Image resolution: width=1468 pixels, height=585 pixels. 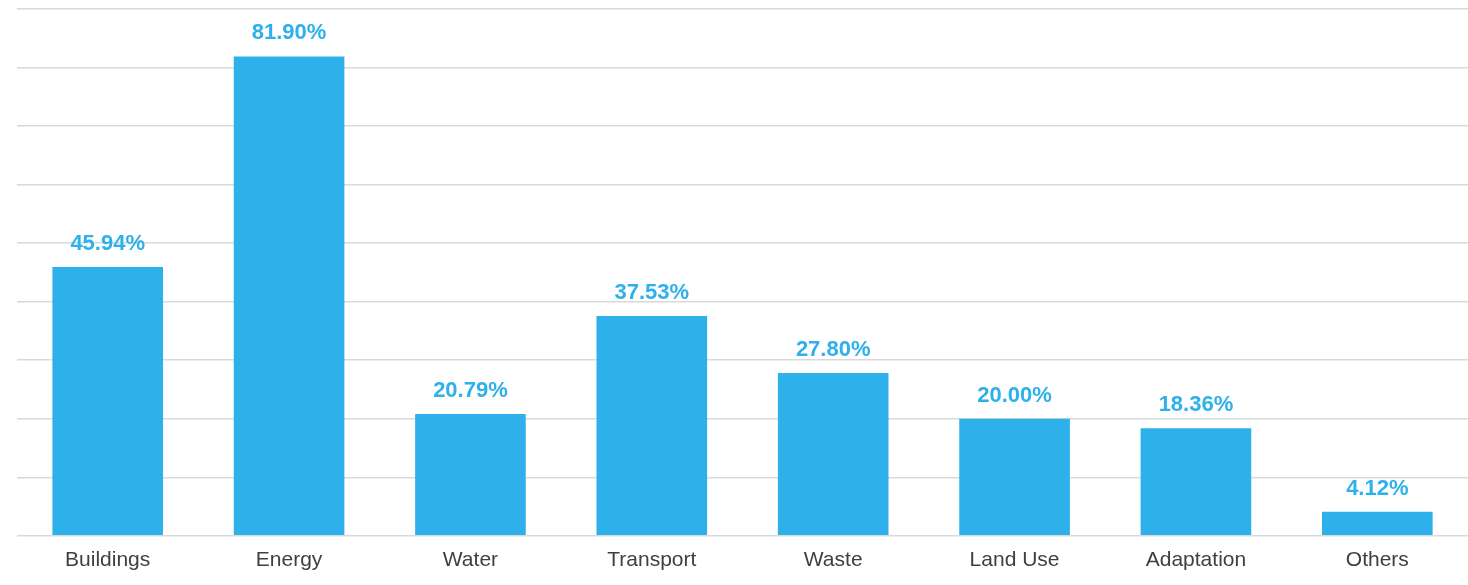 What do you see at coordinates (1196, 404) in the screenshot?
I see `data-label: 18.36%` at bounding box center [1196, 404].